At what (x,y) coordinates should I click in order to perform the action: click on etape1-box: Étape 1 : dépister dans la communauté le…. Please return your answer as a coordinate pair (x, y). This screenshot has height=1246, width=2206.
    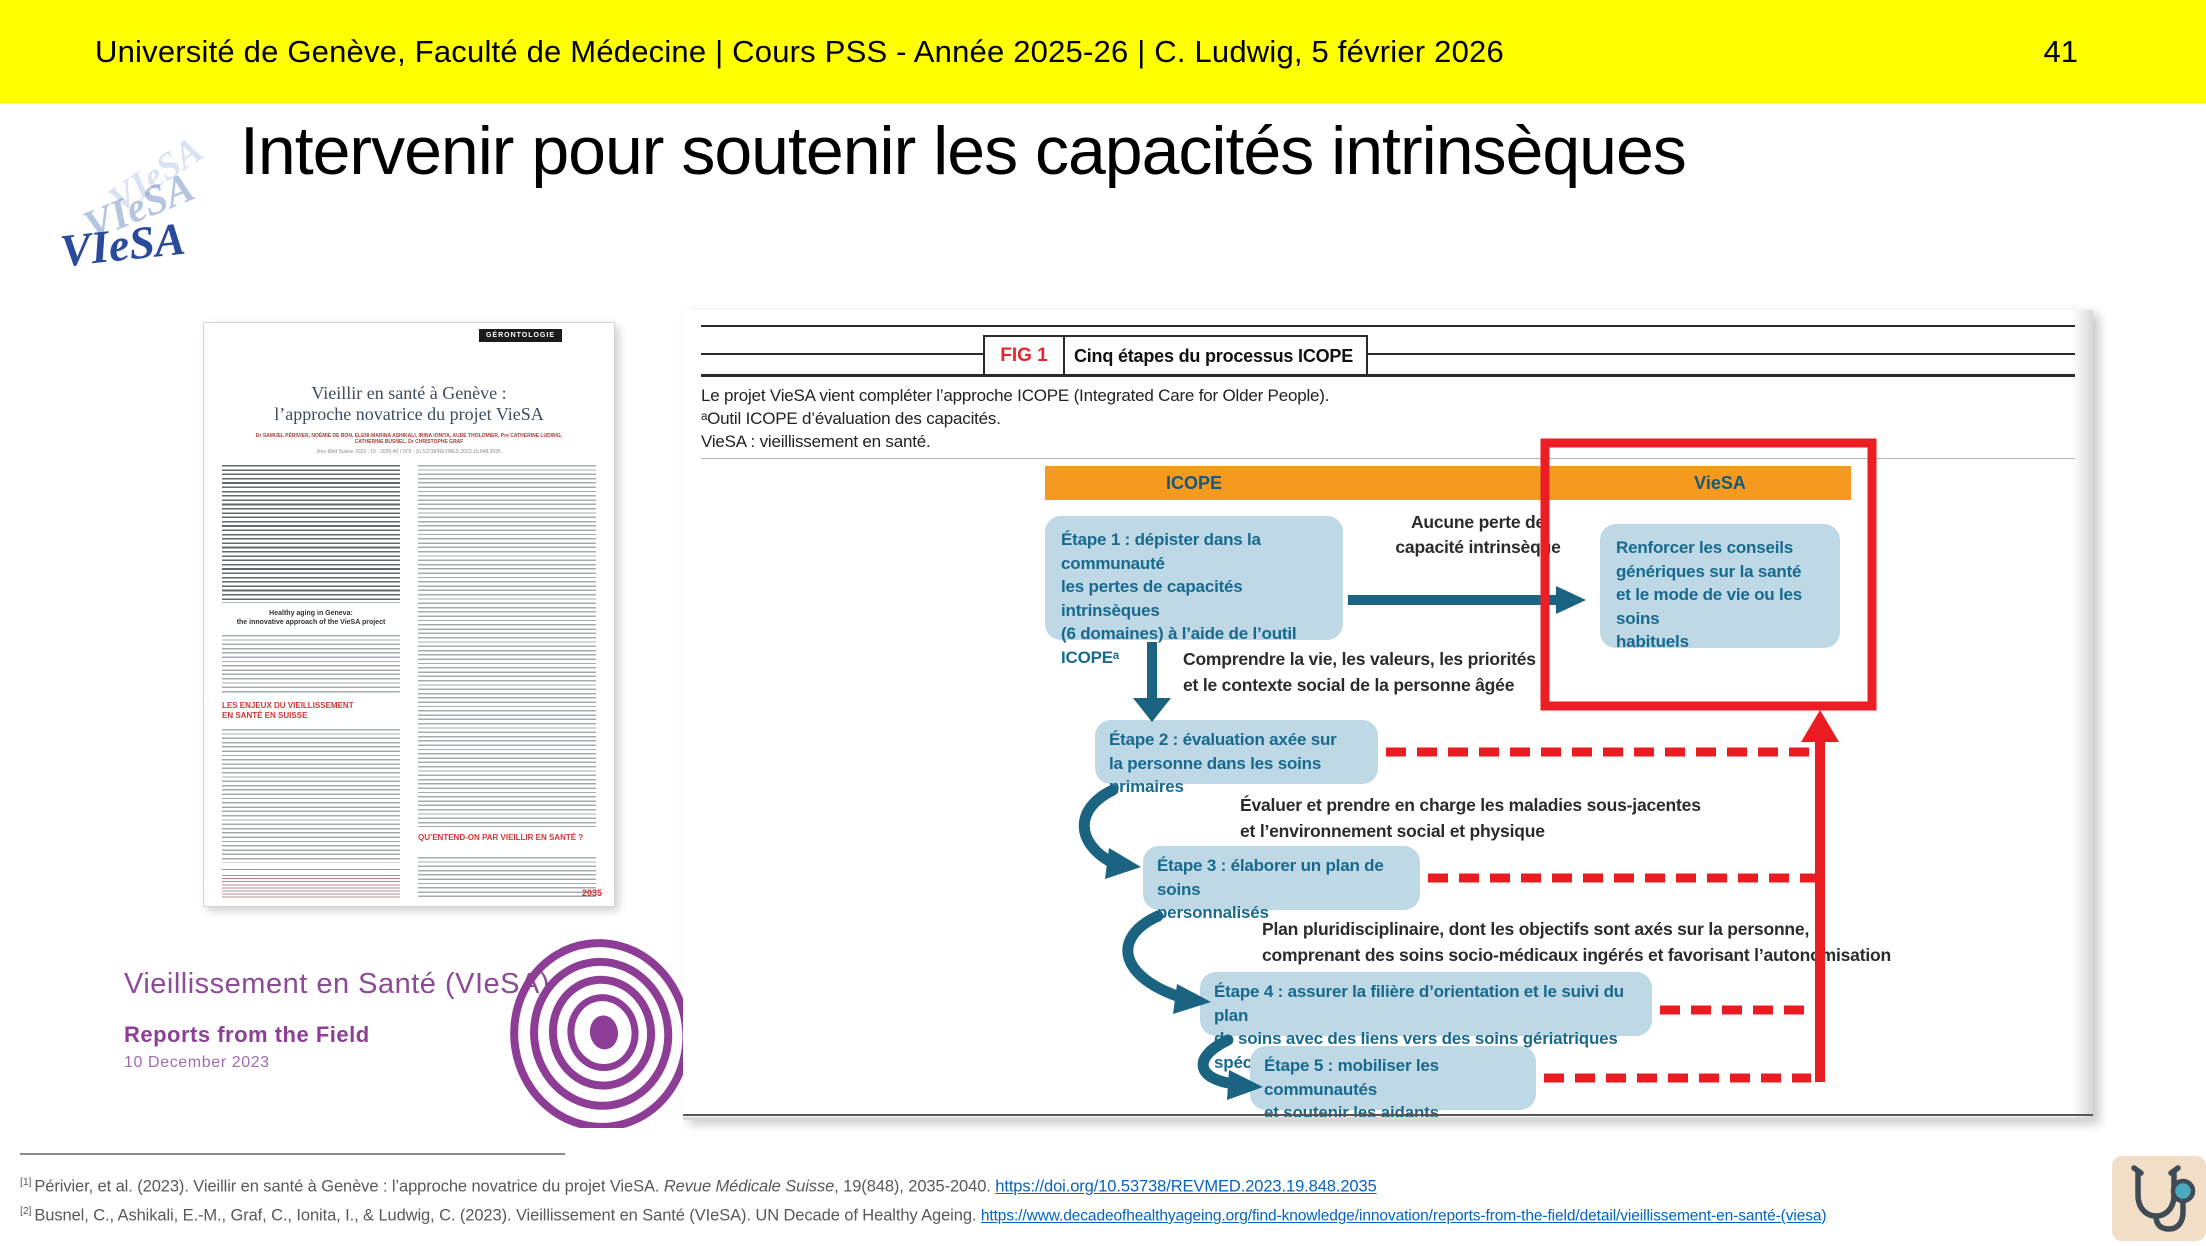
    Looking at the image, I should click on (1194, 591).